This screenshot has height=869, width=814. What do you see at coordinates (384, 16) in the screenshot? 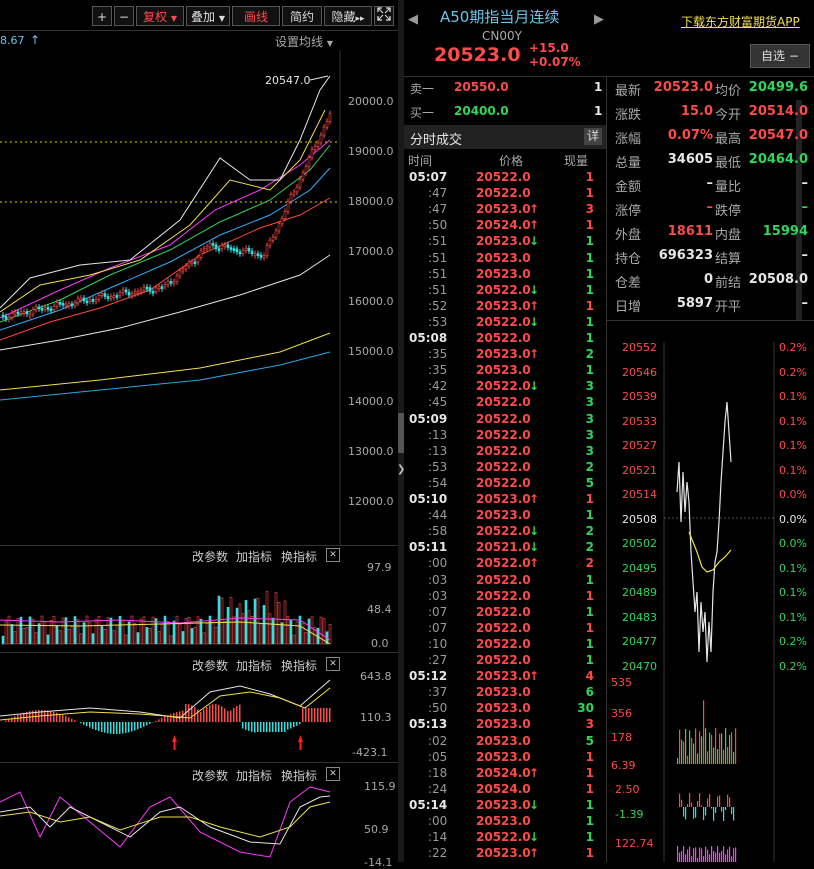
I see `fullscreen-icon` at bounding box center [384, 16].